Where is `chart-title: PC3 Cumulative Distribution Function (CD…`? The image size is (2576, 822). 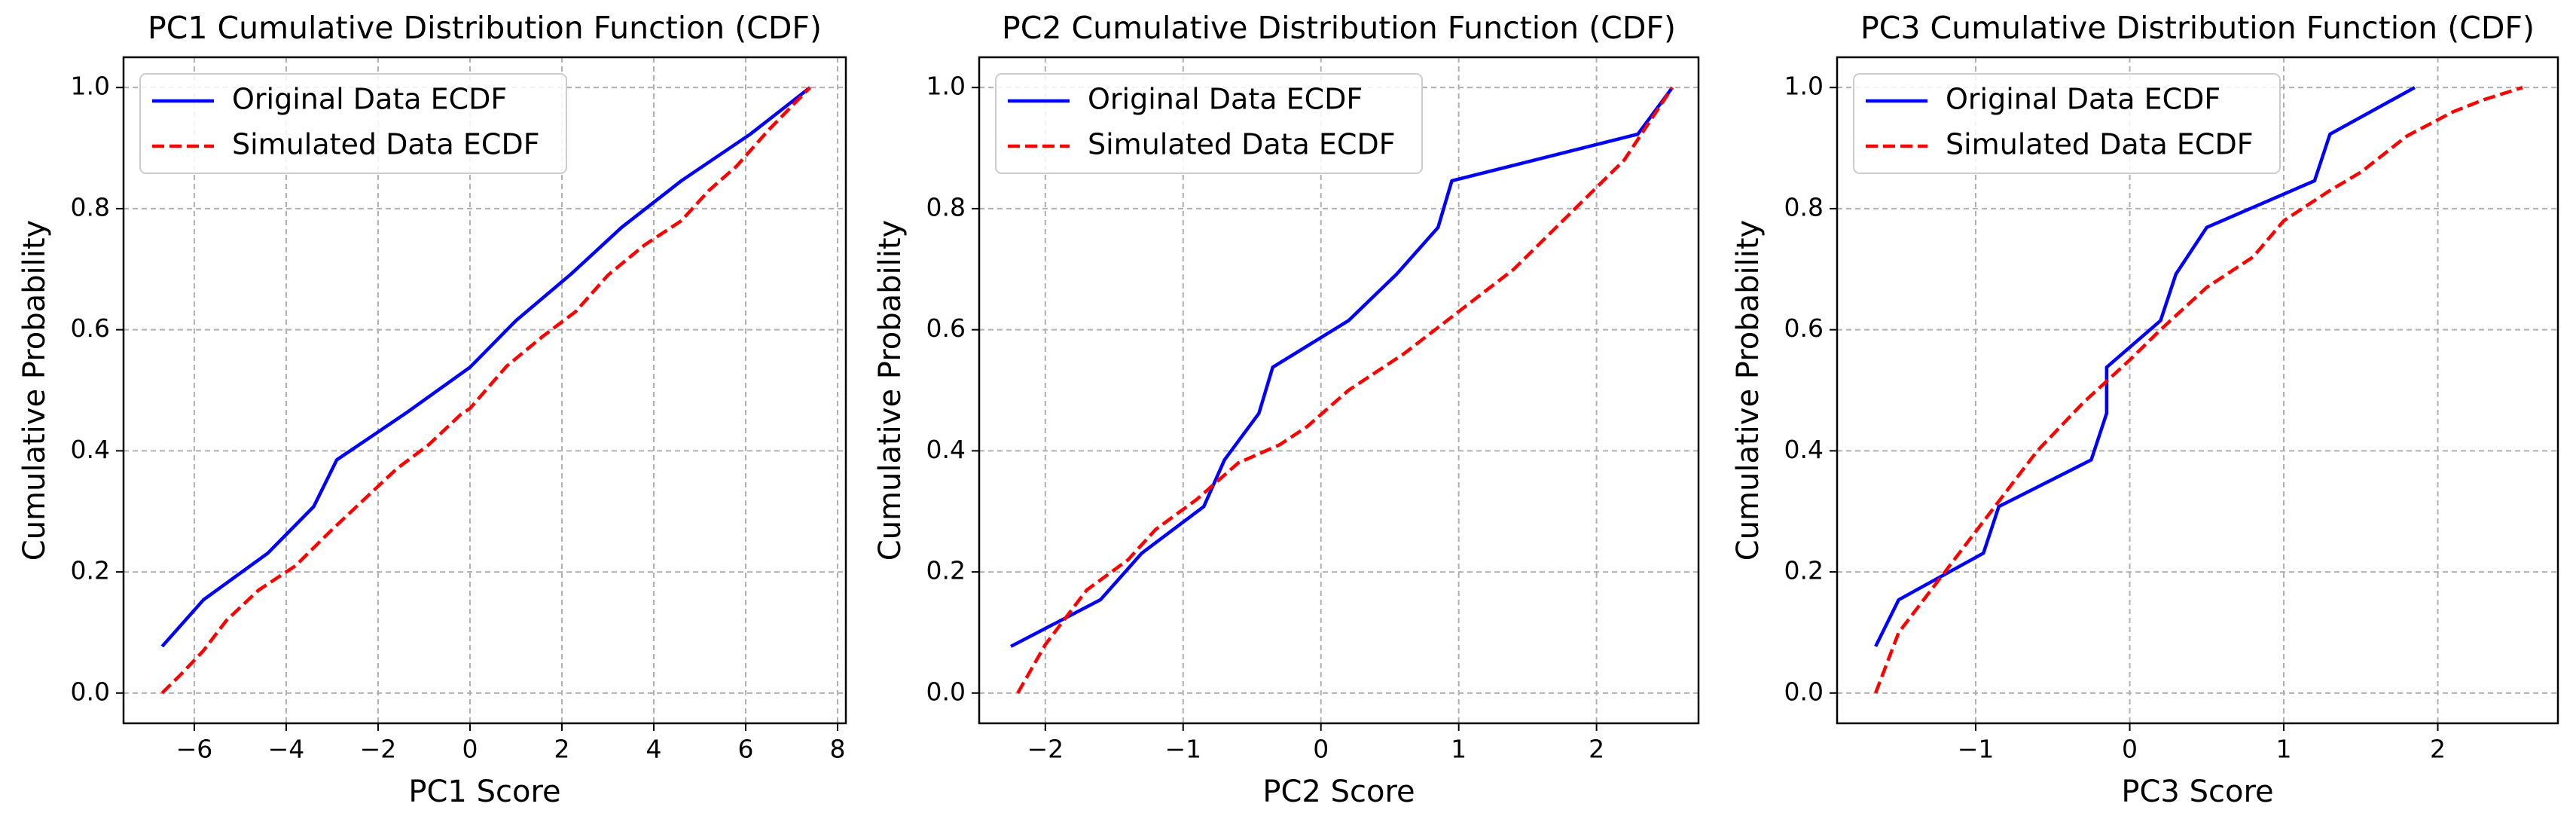
chart-title: PC3 Cumulative Distribution Function (CD… is located at coordinates (2197, 28).